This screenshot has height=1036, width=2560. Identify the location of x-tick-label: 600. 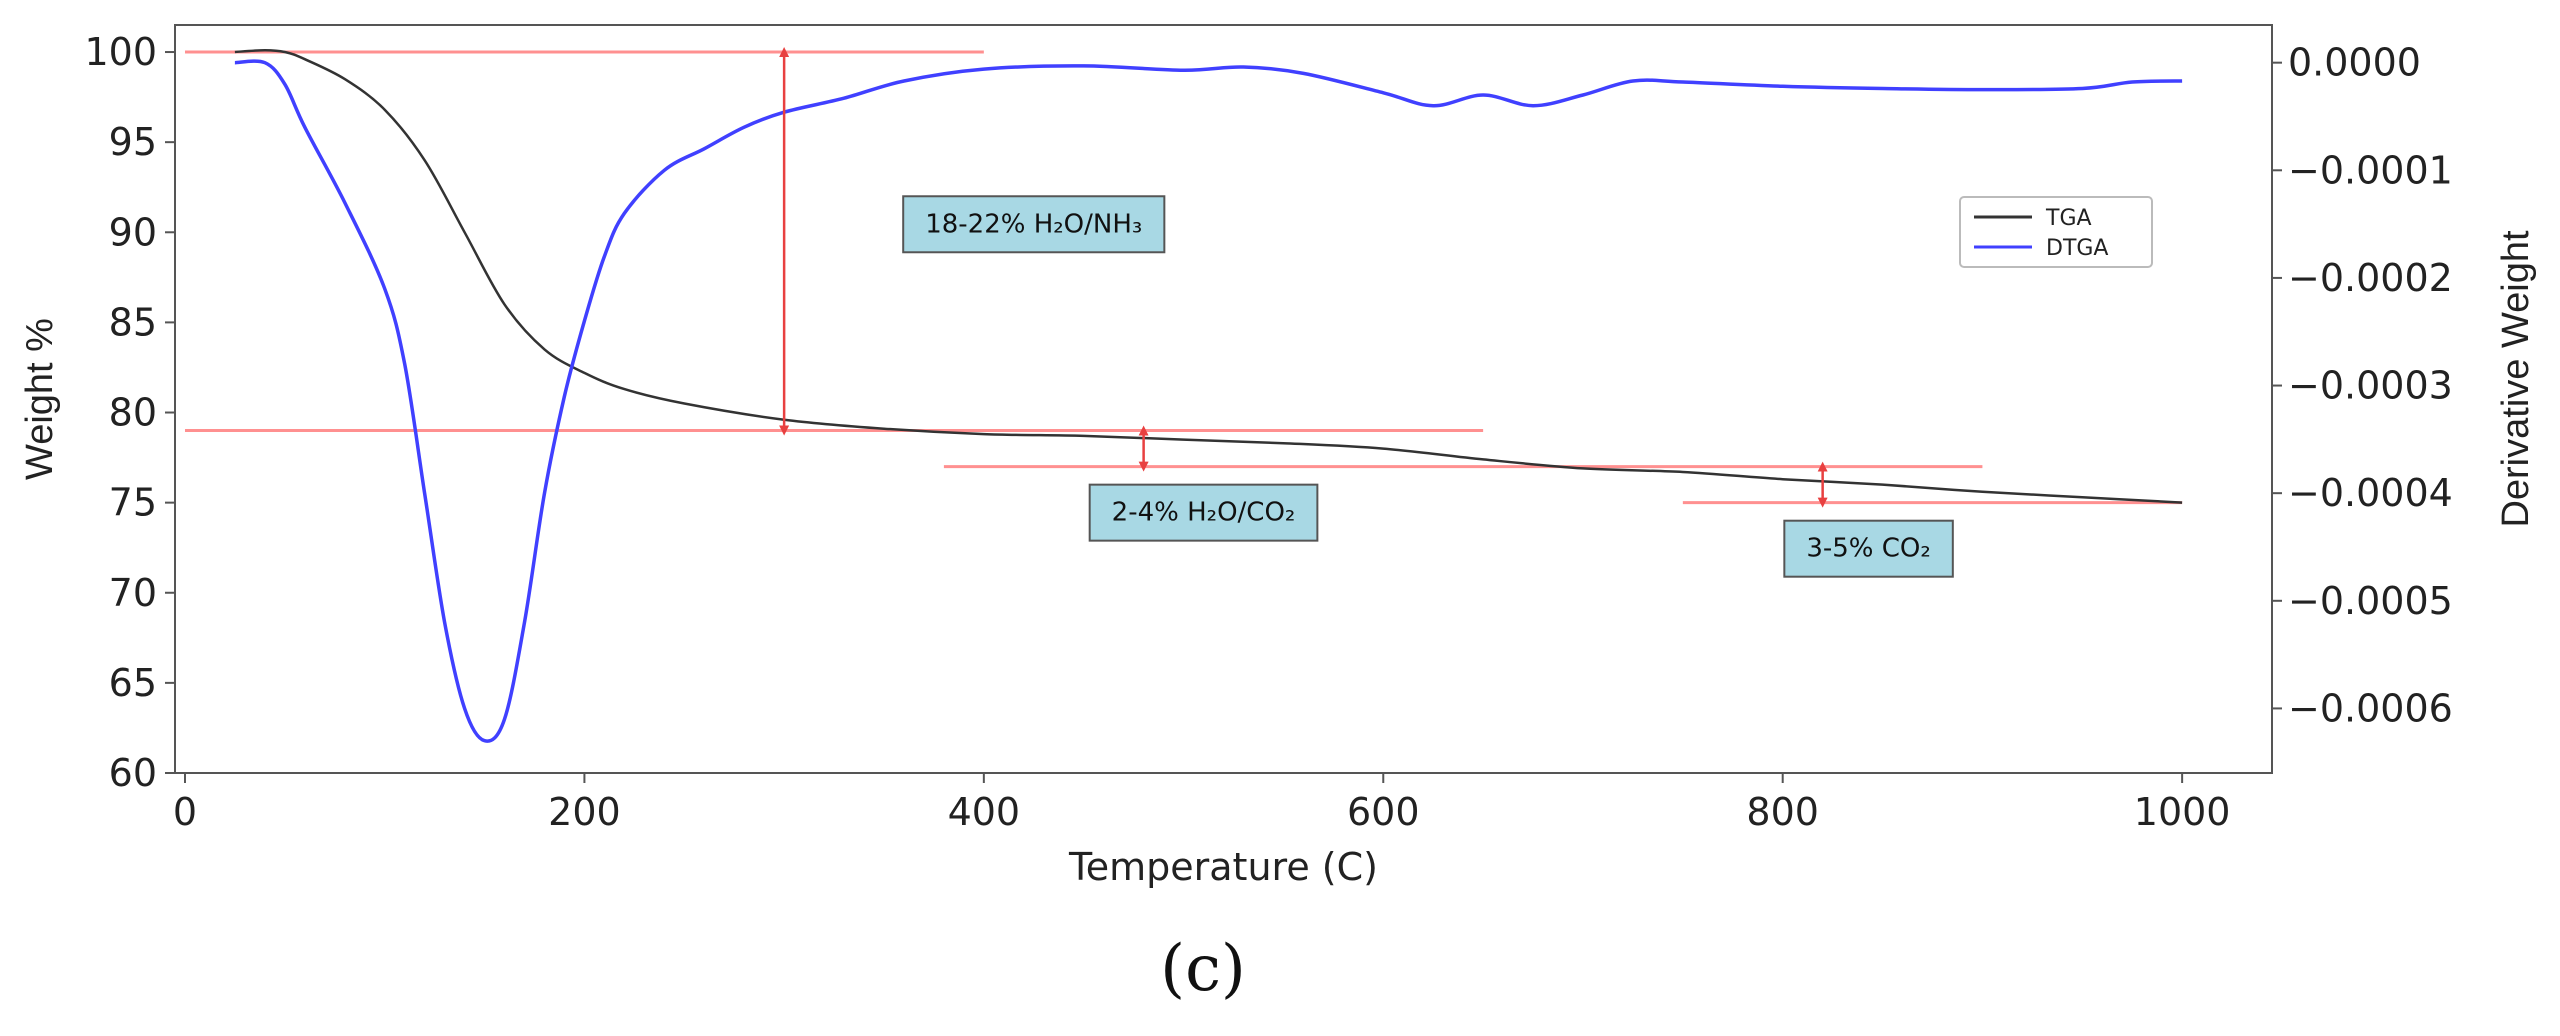
(1383, 812).